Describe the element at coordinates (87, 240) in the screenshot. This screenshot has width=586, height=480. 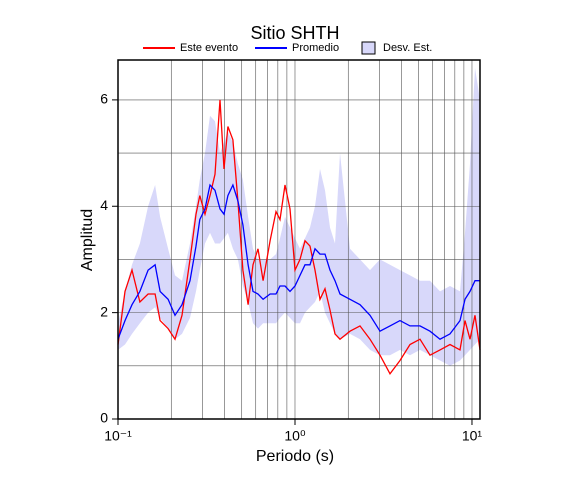
I see `y-axis-label: Amplitud` at that location.